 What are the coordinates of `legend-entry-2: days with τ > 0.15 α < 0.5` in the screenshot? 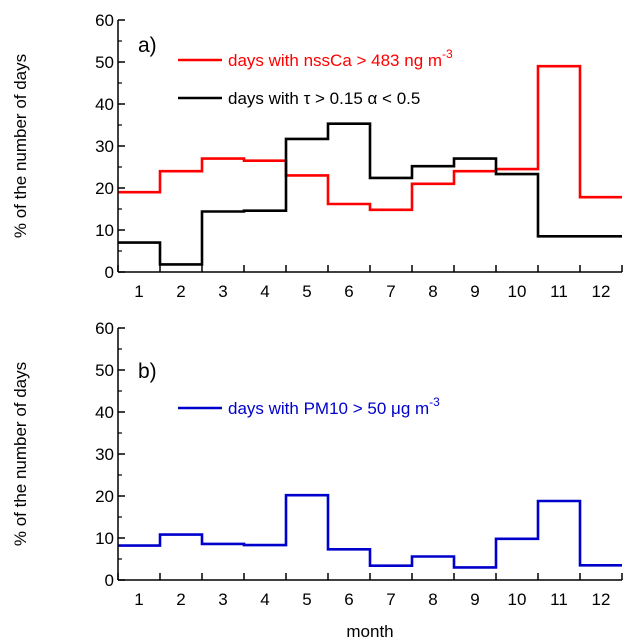 It's located at (324, 98).